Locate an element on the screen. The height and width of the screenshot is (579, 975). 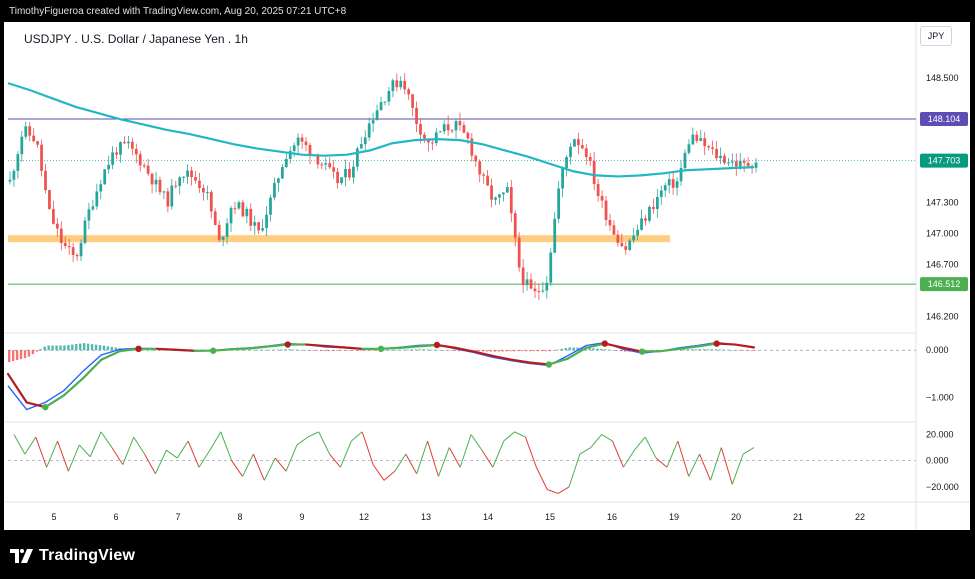
time-tick-label: 21 is located at coordinates (798, 517).